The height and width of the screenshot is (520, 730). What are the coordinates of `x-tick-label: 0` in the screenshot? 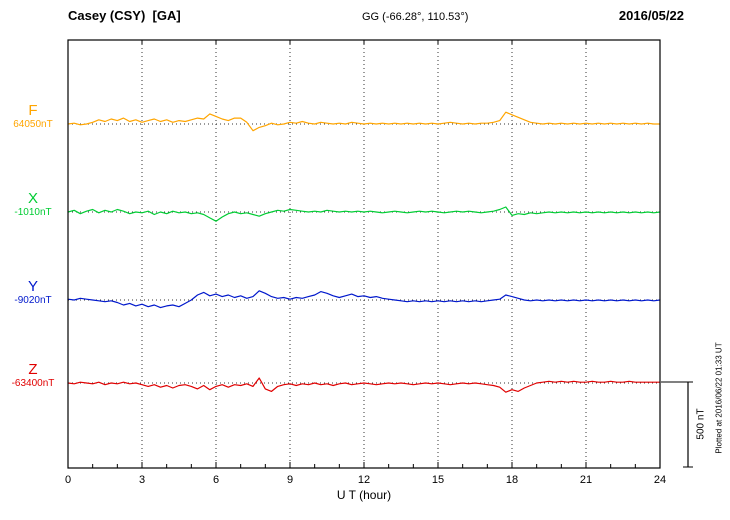 It's located at (68, 480).